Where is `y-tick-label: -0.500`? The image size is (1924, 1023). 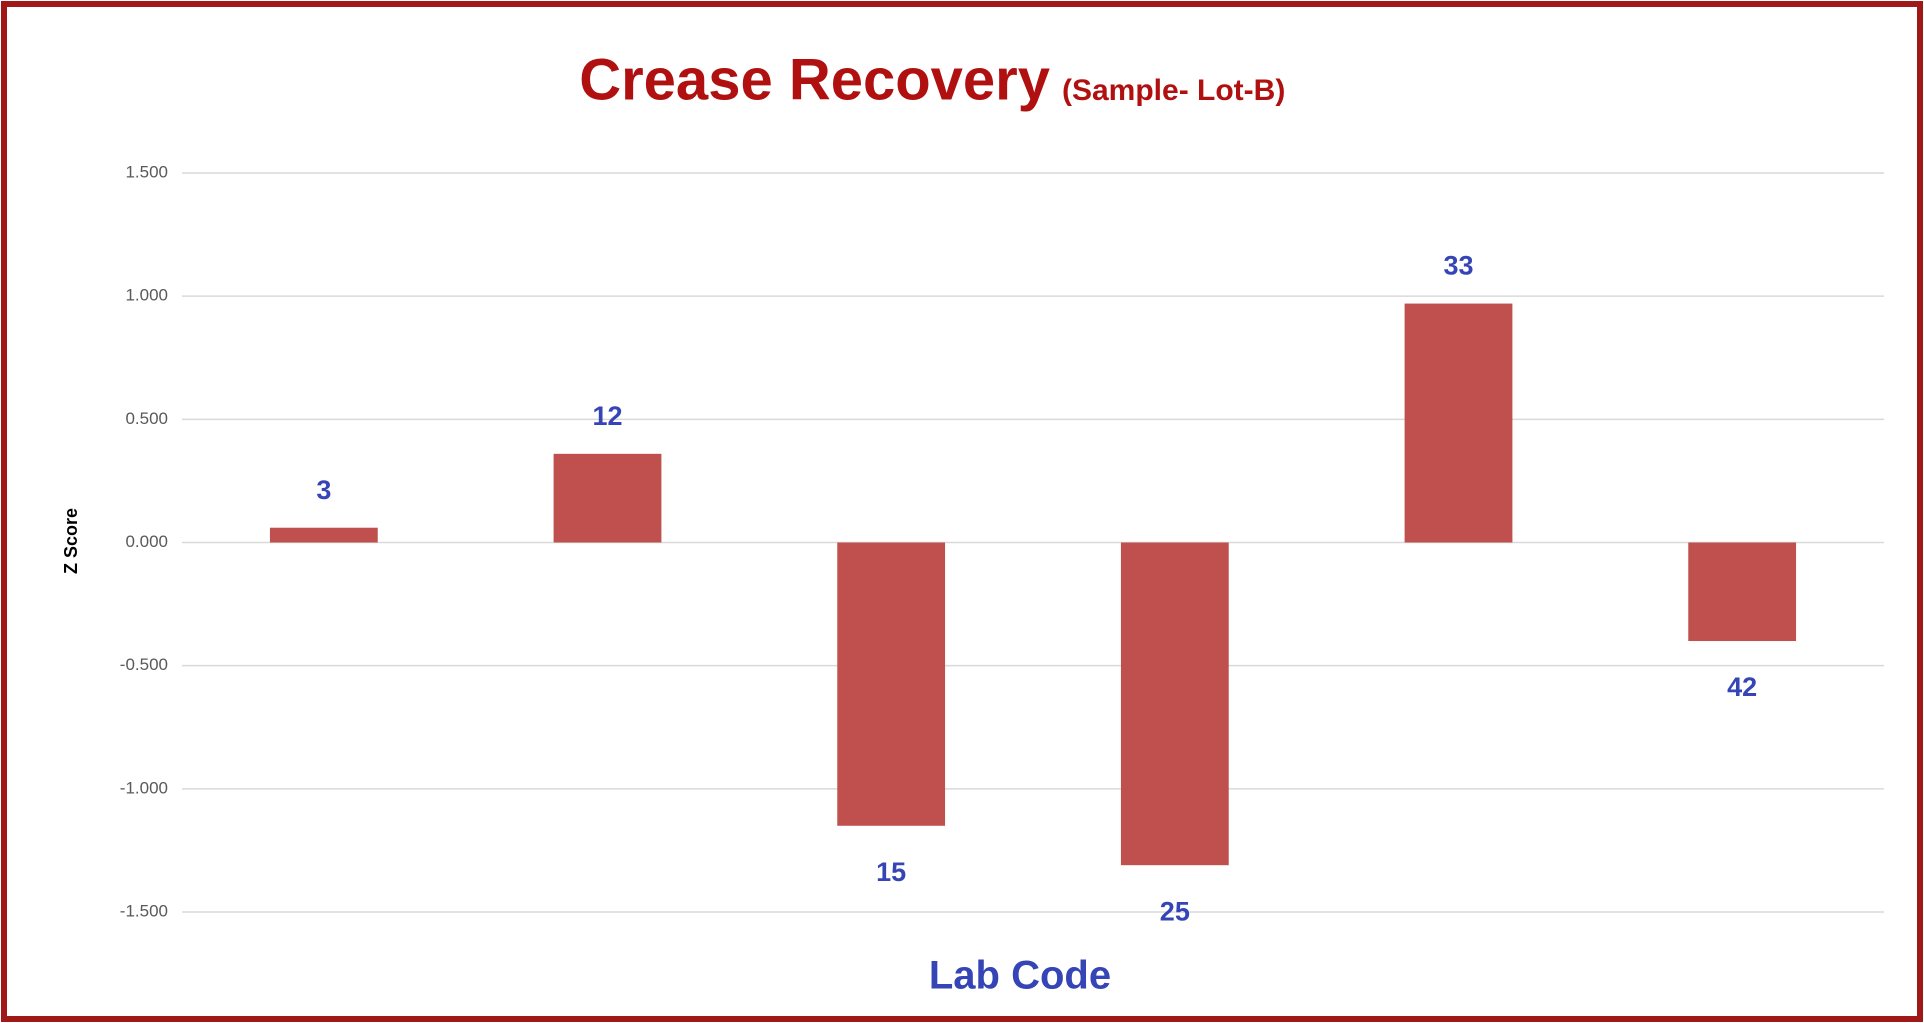
y-tick-label: -0.500 is located at coordinates (144, 664).